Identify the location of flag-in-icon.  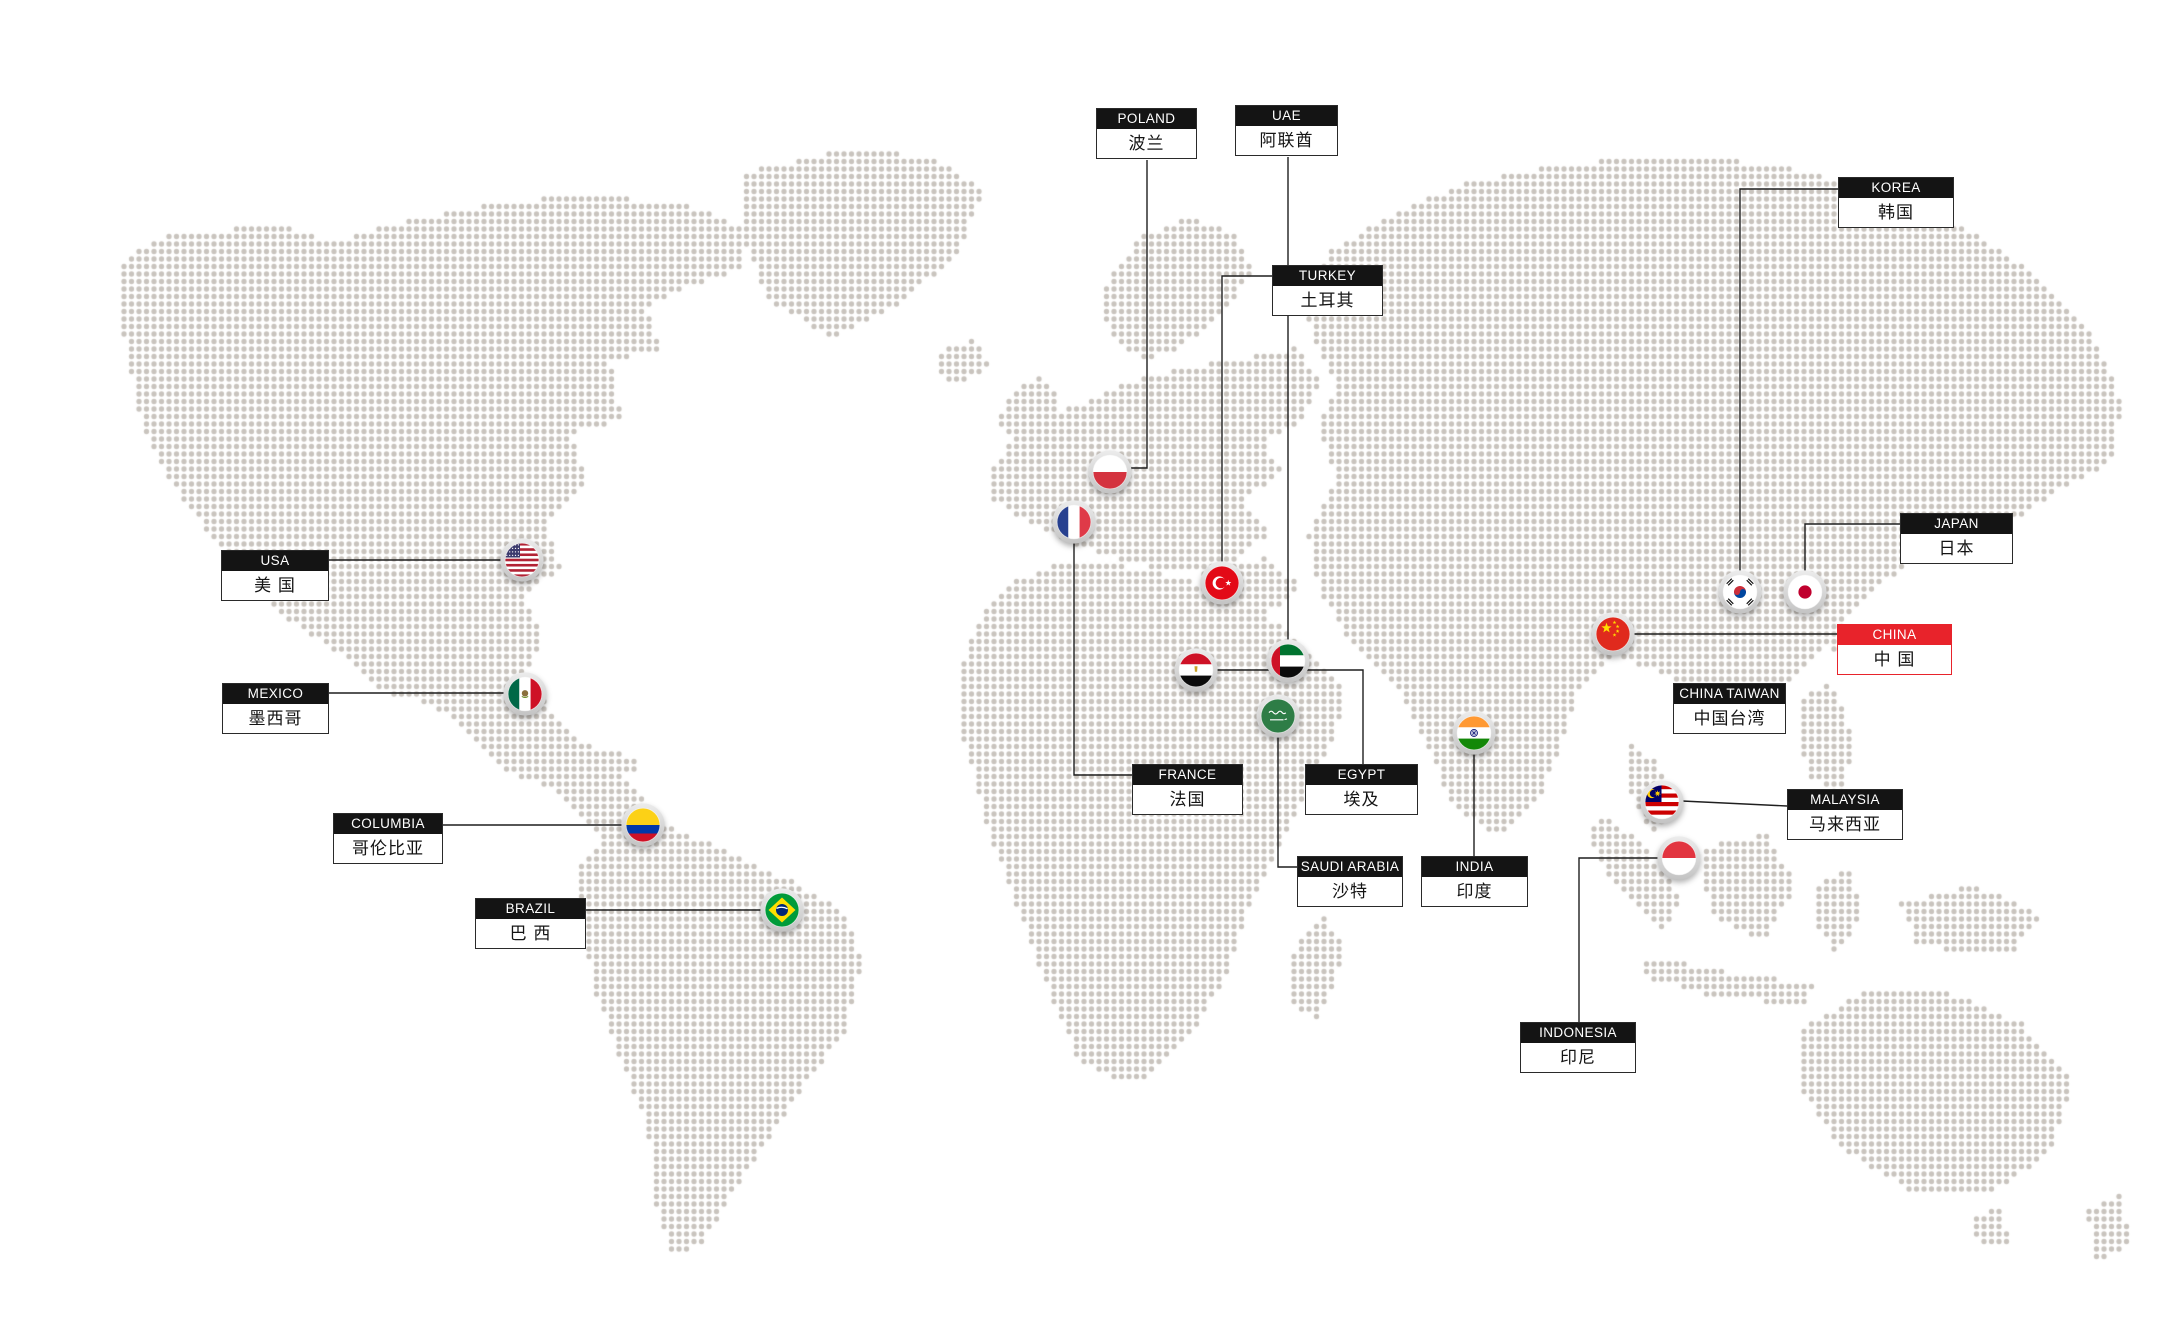
(1474, 733).